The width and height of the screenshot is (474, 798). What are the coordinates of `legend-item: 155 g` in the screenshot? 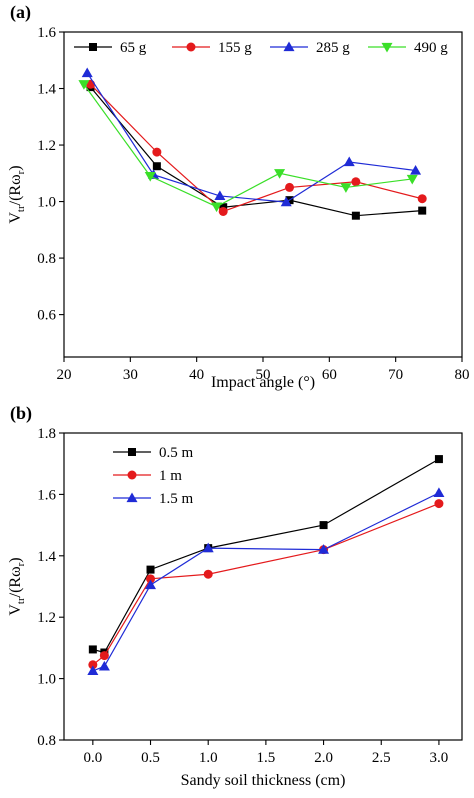 It's located at (212, 48).